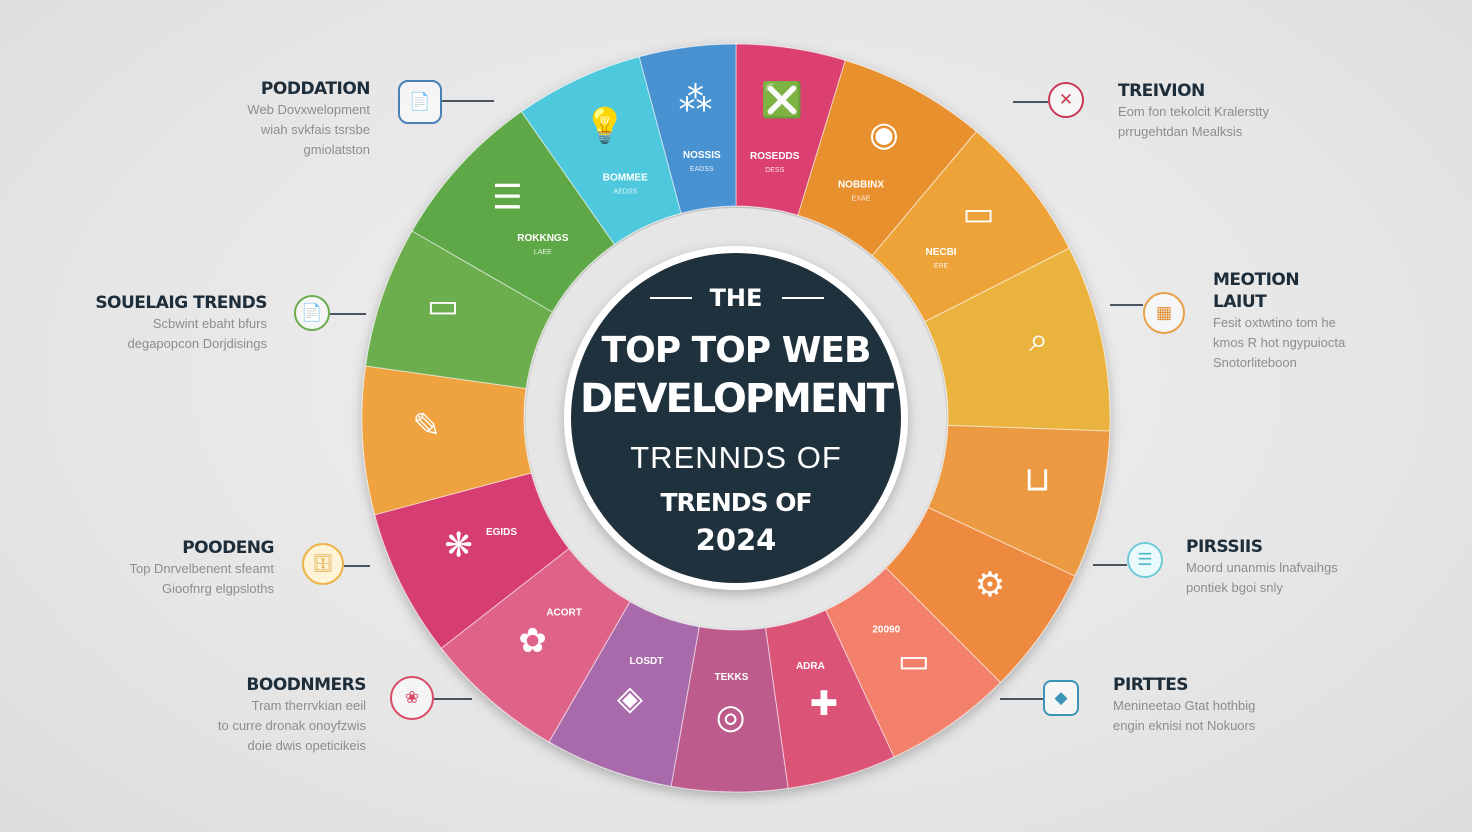 This screenshot has height=832, width=1472. Describe the element at coordinates (775, 156) in the screenshot. I see `segment-label: ROSEDDS` at that location.